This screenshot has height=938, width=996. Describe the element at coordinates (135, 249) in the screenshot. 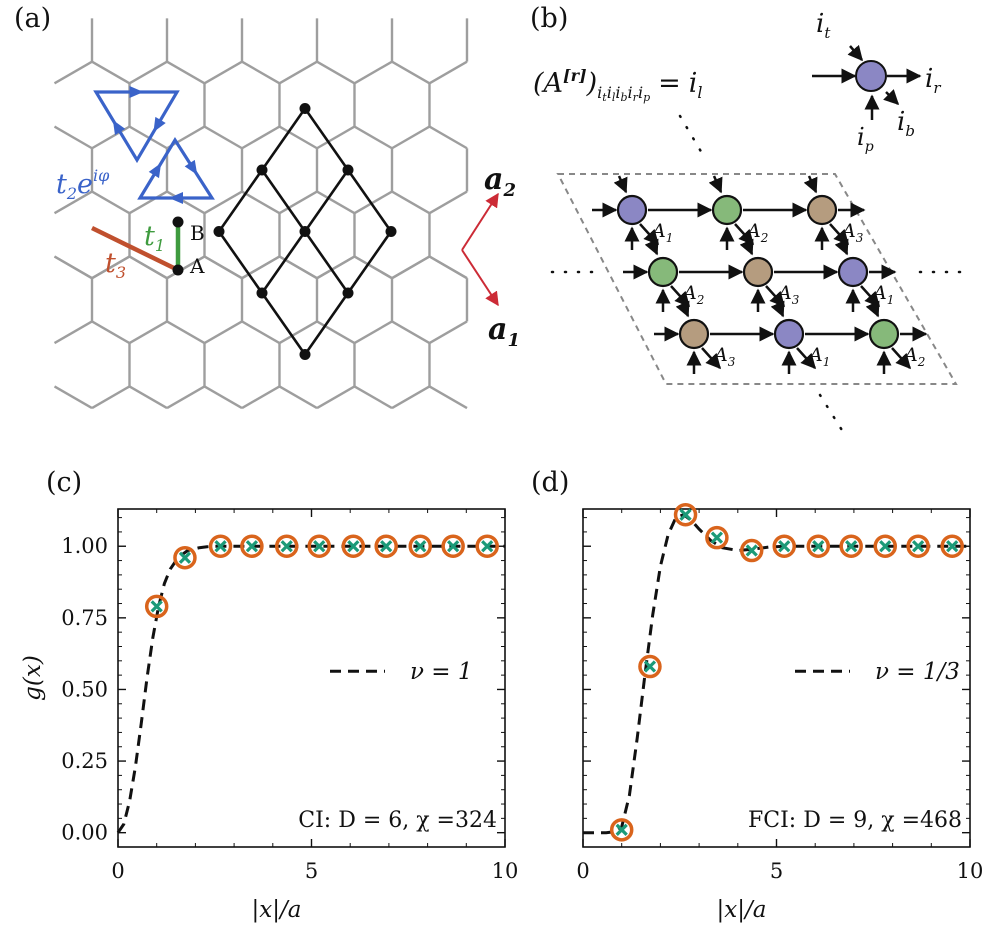

I see `t3-bond` at that location.